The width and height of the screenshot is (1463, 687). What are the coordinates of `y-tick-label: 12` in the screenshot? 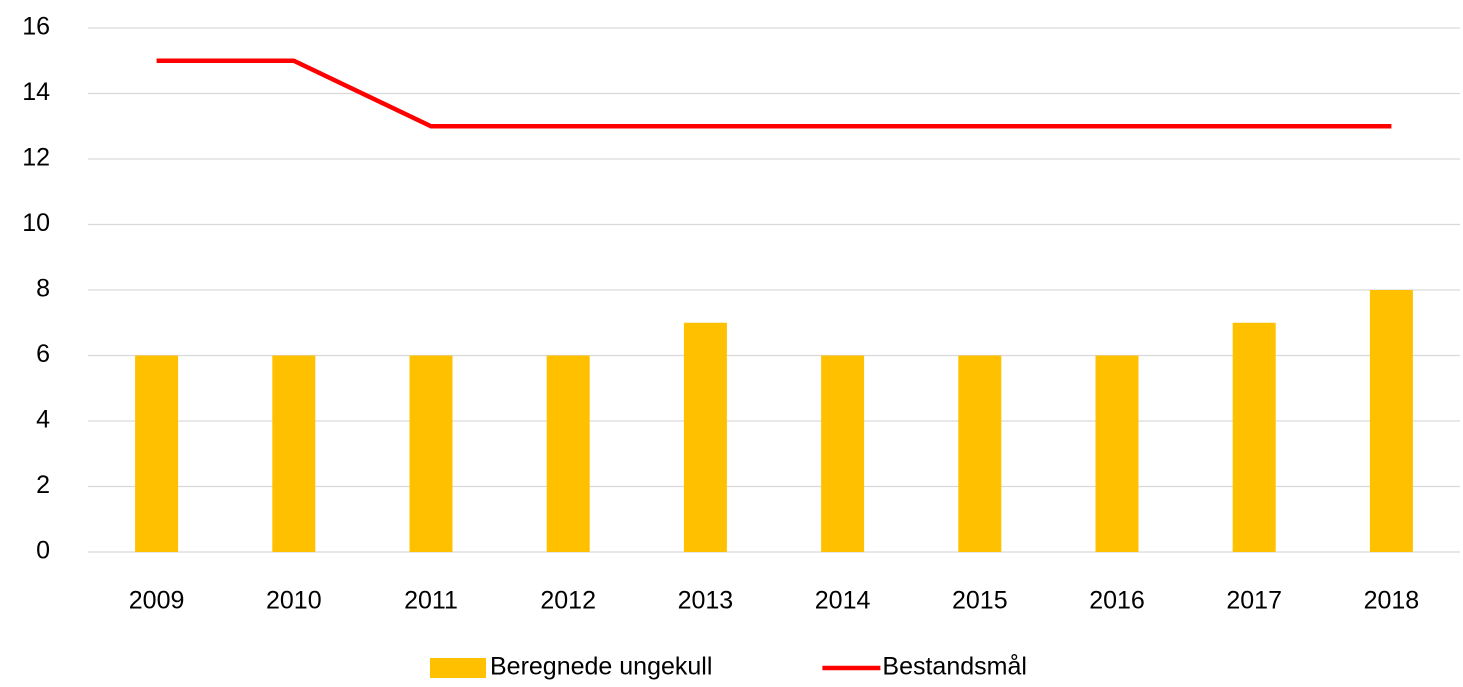 It's located at (36, 158).